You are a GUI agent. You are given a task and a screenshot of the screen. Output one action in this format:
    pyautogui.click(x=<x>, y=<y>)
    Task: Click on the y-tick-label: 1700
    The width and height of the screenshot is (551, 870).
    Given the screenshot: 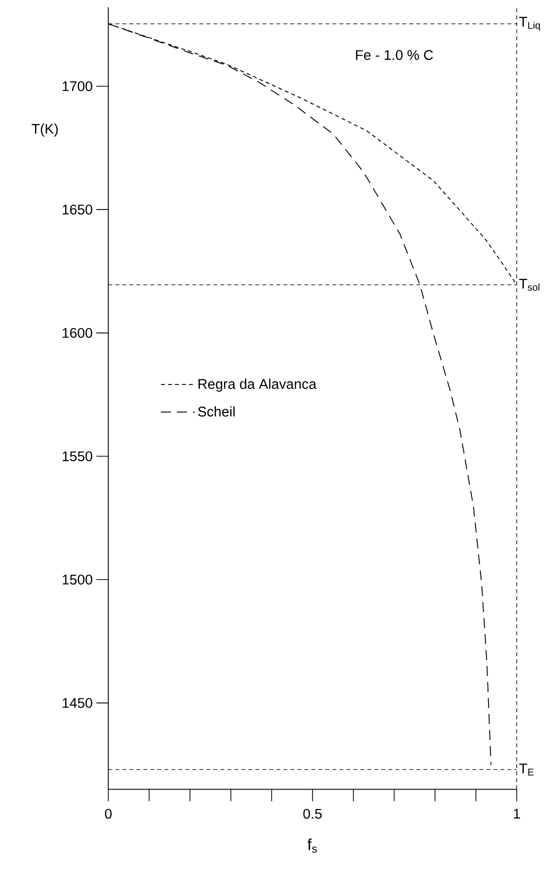 What is the action you would take?
    pyautogui.click(x=77, y=86)
    